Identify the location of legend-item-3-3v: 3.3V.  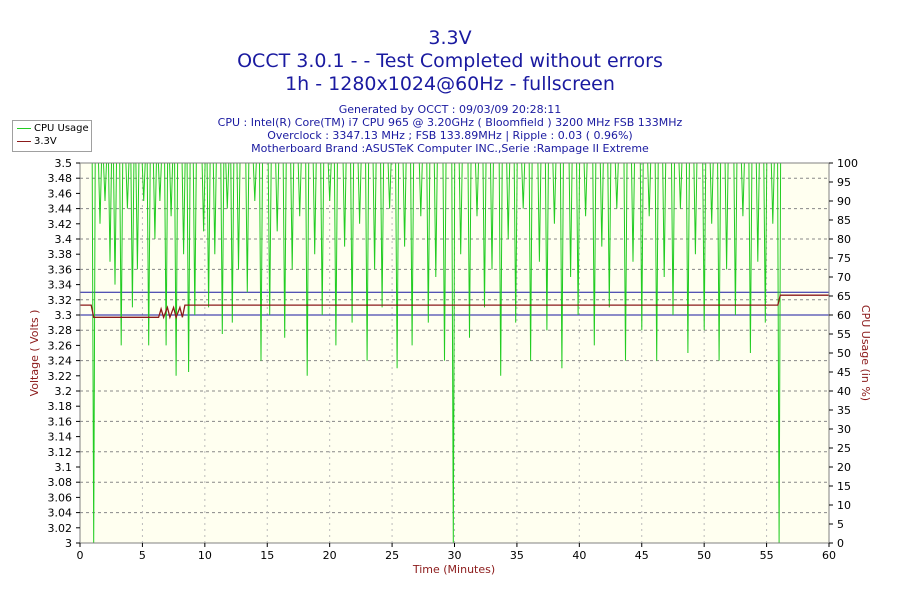
(37, 142).